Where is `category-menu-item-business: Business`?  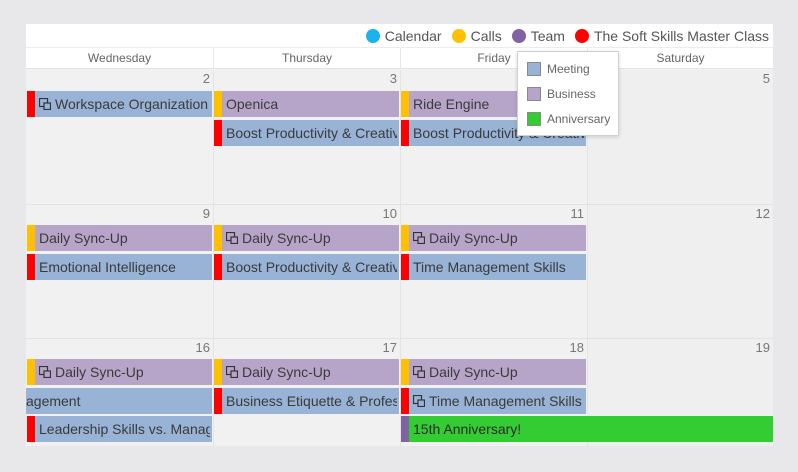
category-menu-item-business: Business is located at coordinates (561, 94).